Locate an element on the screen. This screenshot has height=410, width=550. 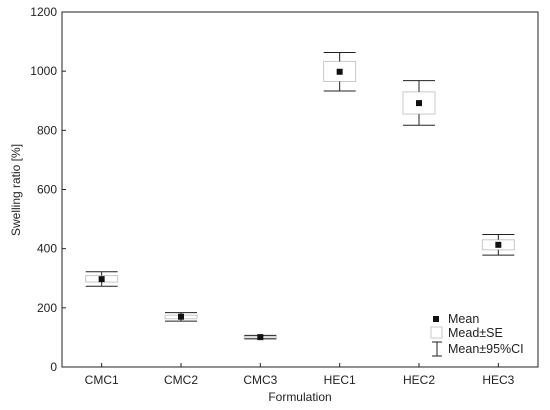
x-tick-label-CMC2: CMC2 is located at coordinates (181, 380).